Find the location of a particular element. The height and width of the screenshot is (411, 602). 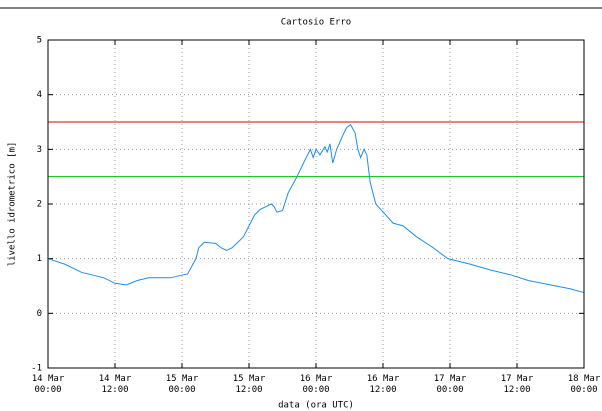

x-tick-label: 17 Mar 00:00 is located at coordinates (450, 384).